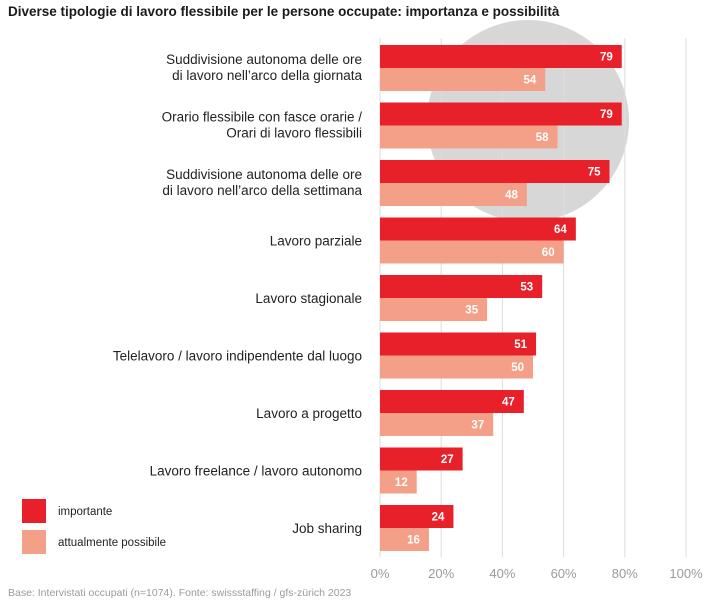 This screenshot has height=605, width=710. Describe the element at coordinates (256, 471) in the screenshot. I see `category-label: Lavoro freelance / lavoro autonomo` at that location.